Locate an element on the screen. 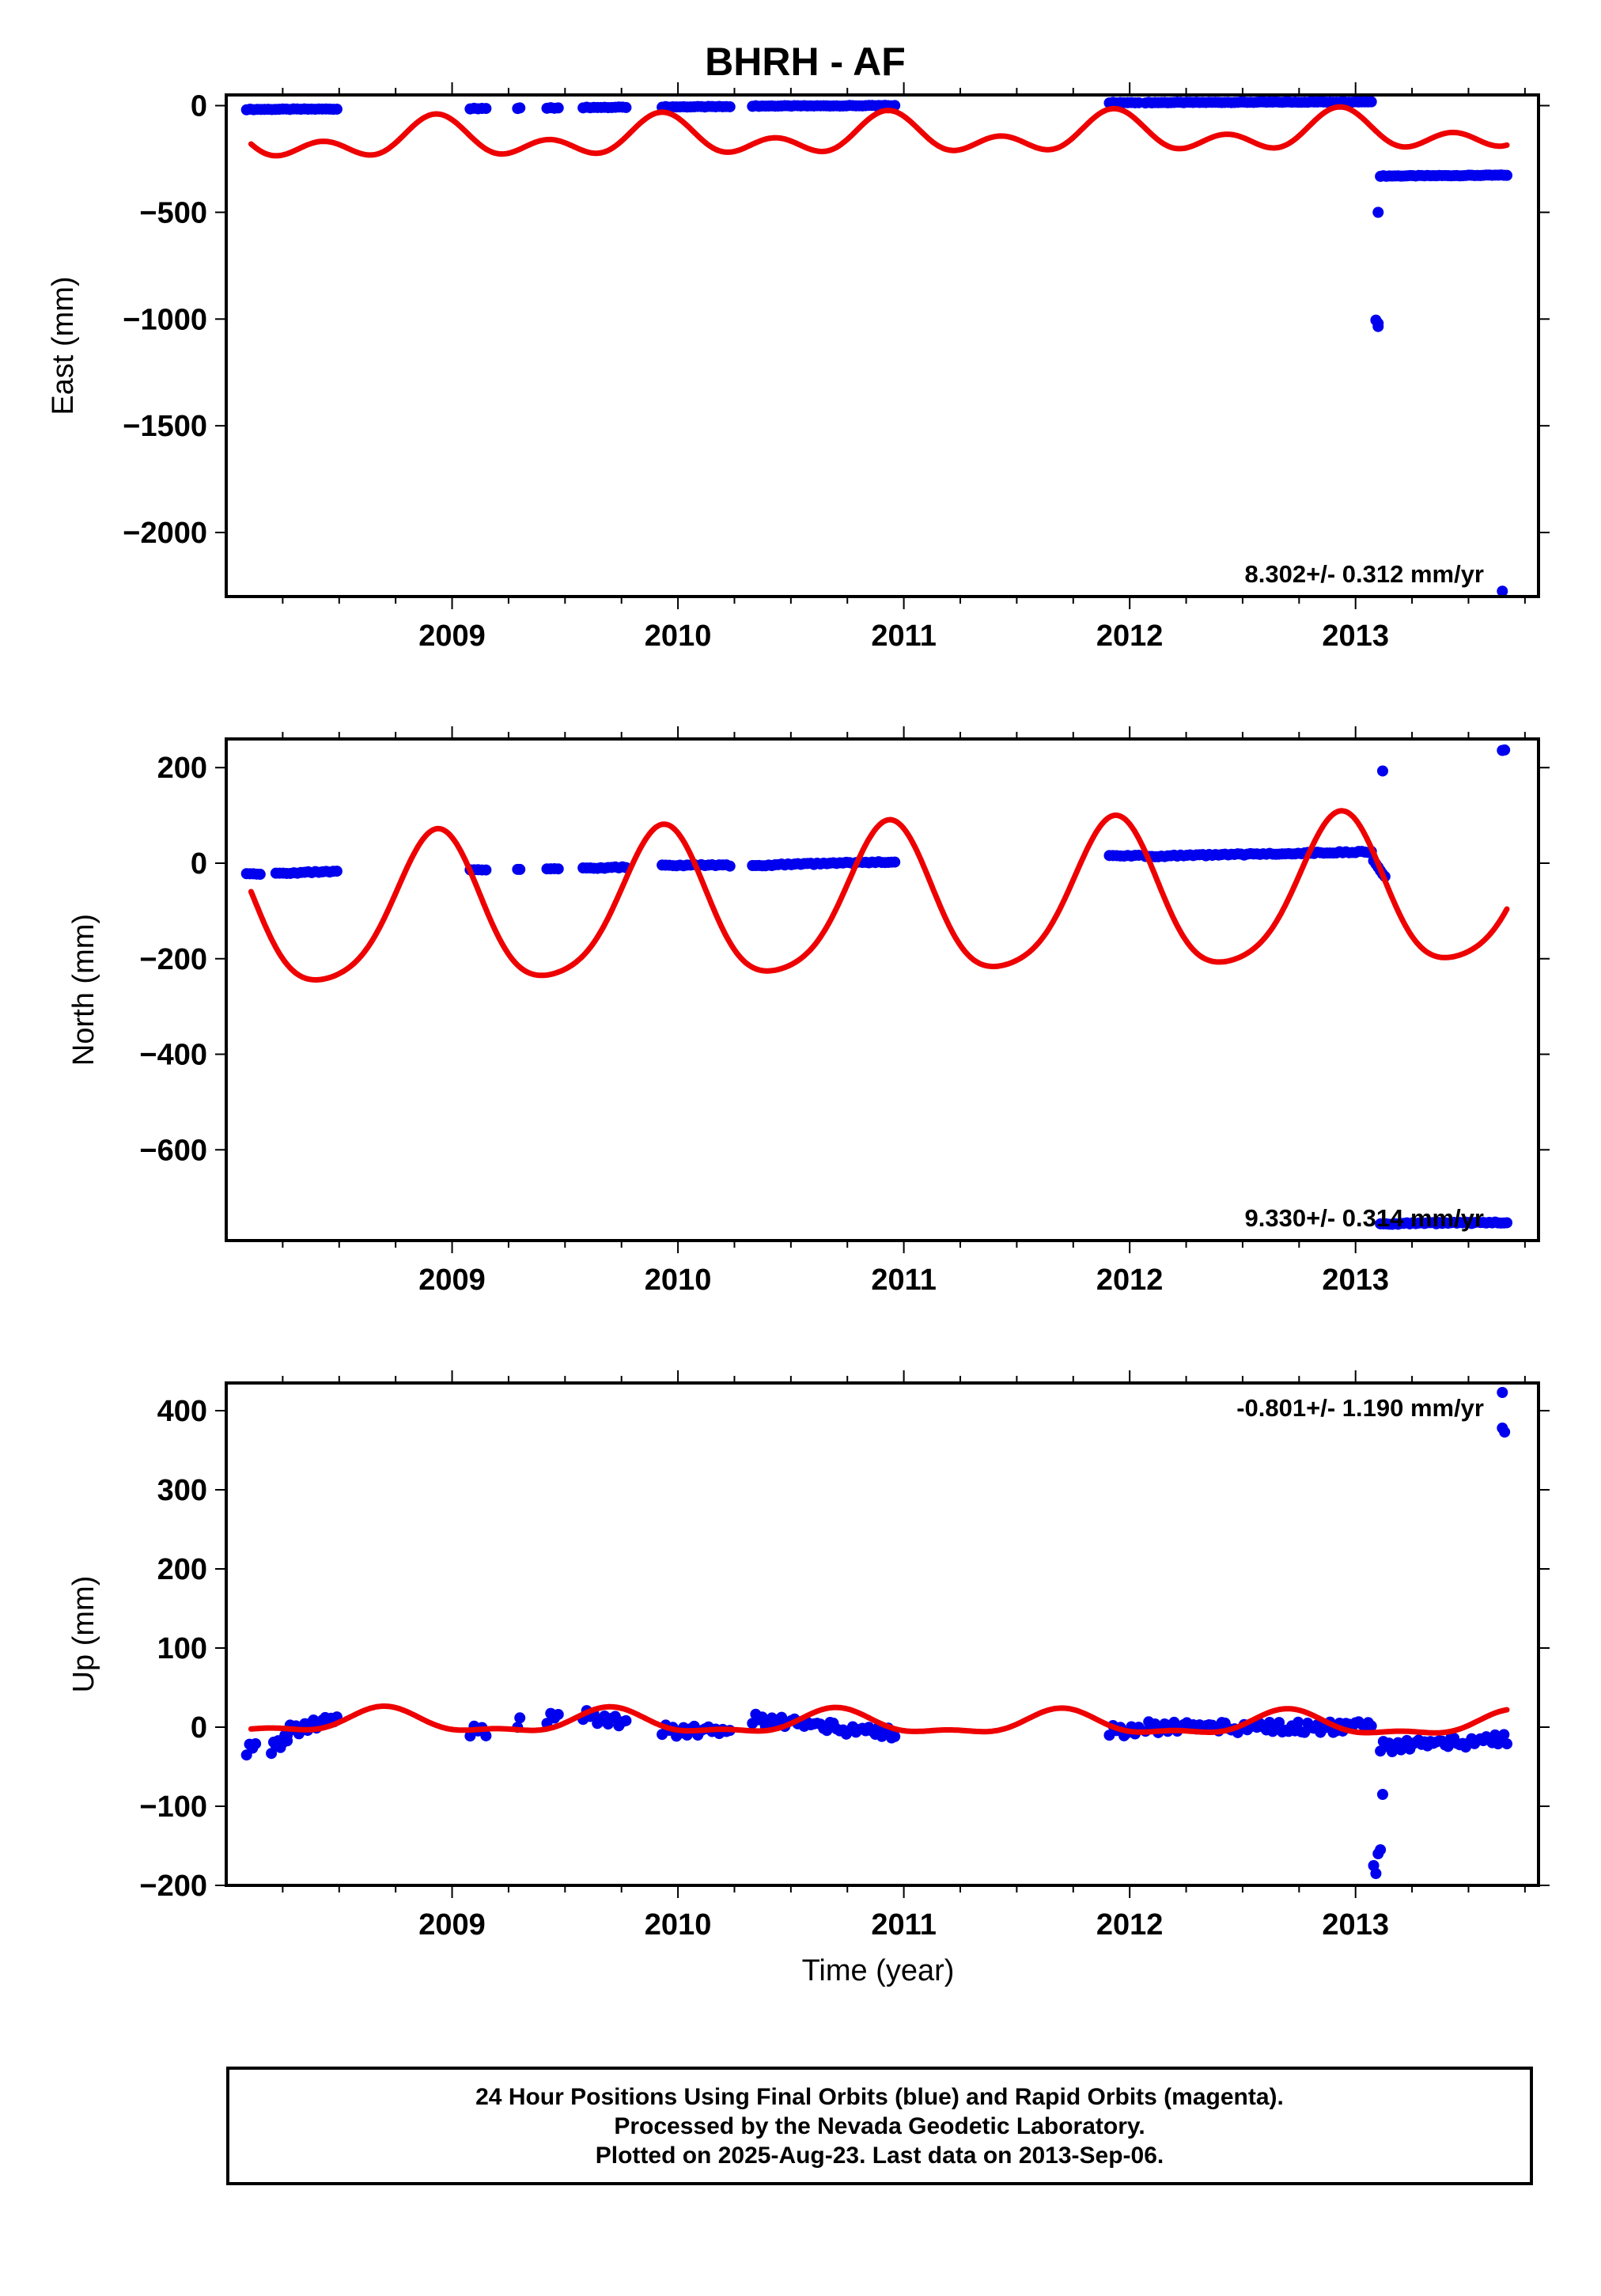 The height and width of the screenshot is (2296, 1601). rate-label: -0.801+/- 1.190 mm/yr is located at coordinates (1360, 1408).